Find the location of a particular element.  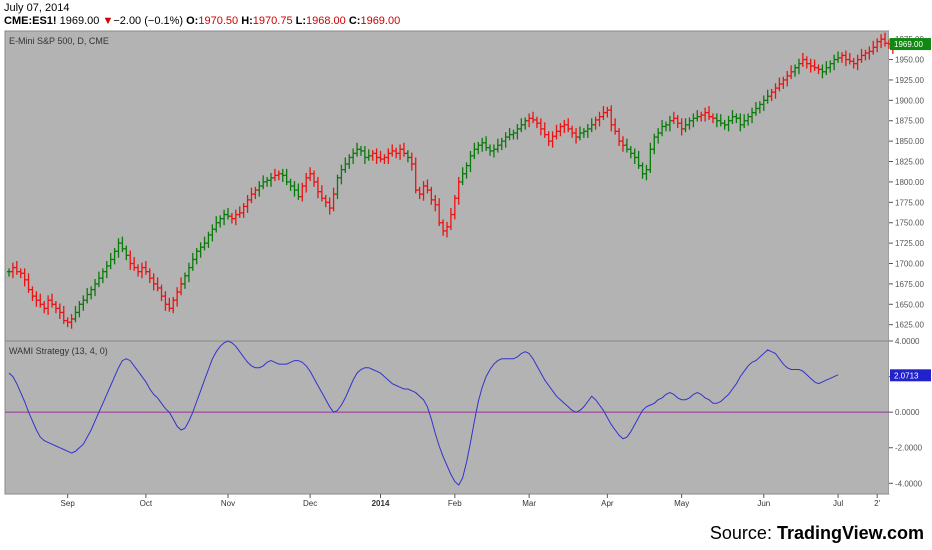

open-label: O: is located at coordinates (192, 21).